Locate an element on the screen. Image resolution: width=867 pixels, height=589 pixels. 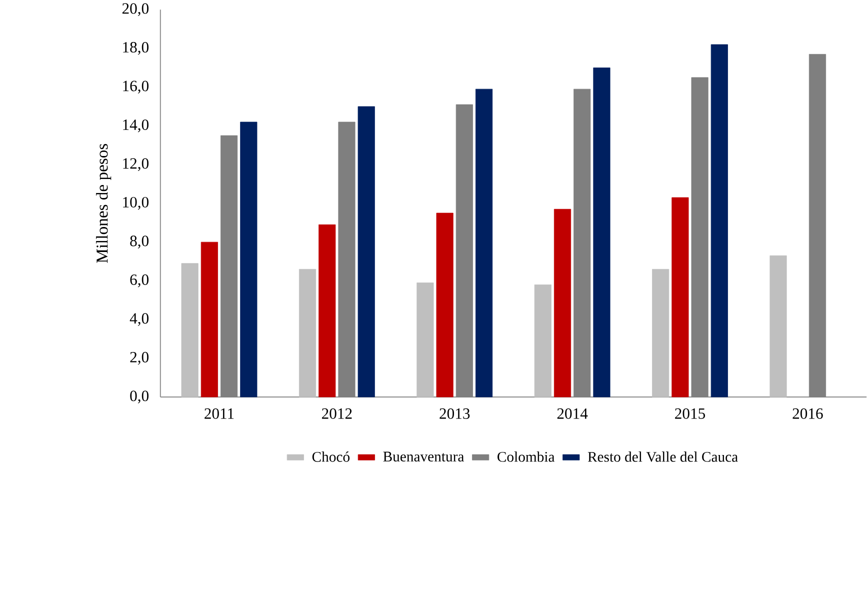
y-tick-label: 10,0 is located at coordinates (136, 203).